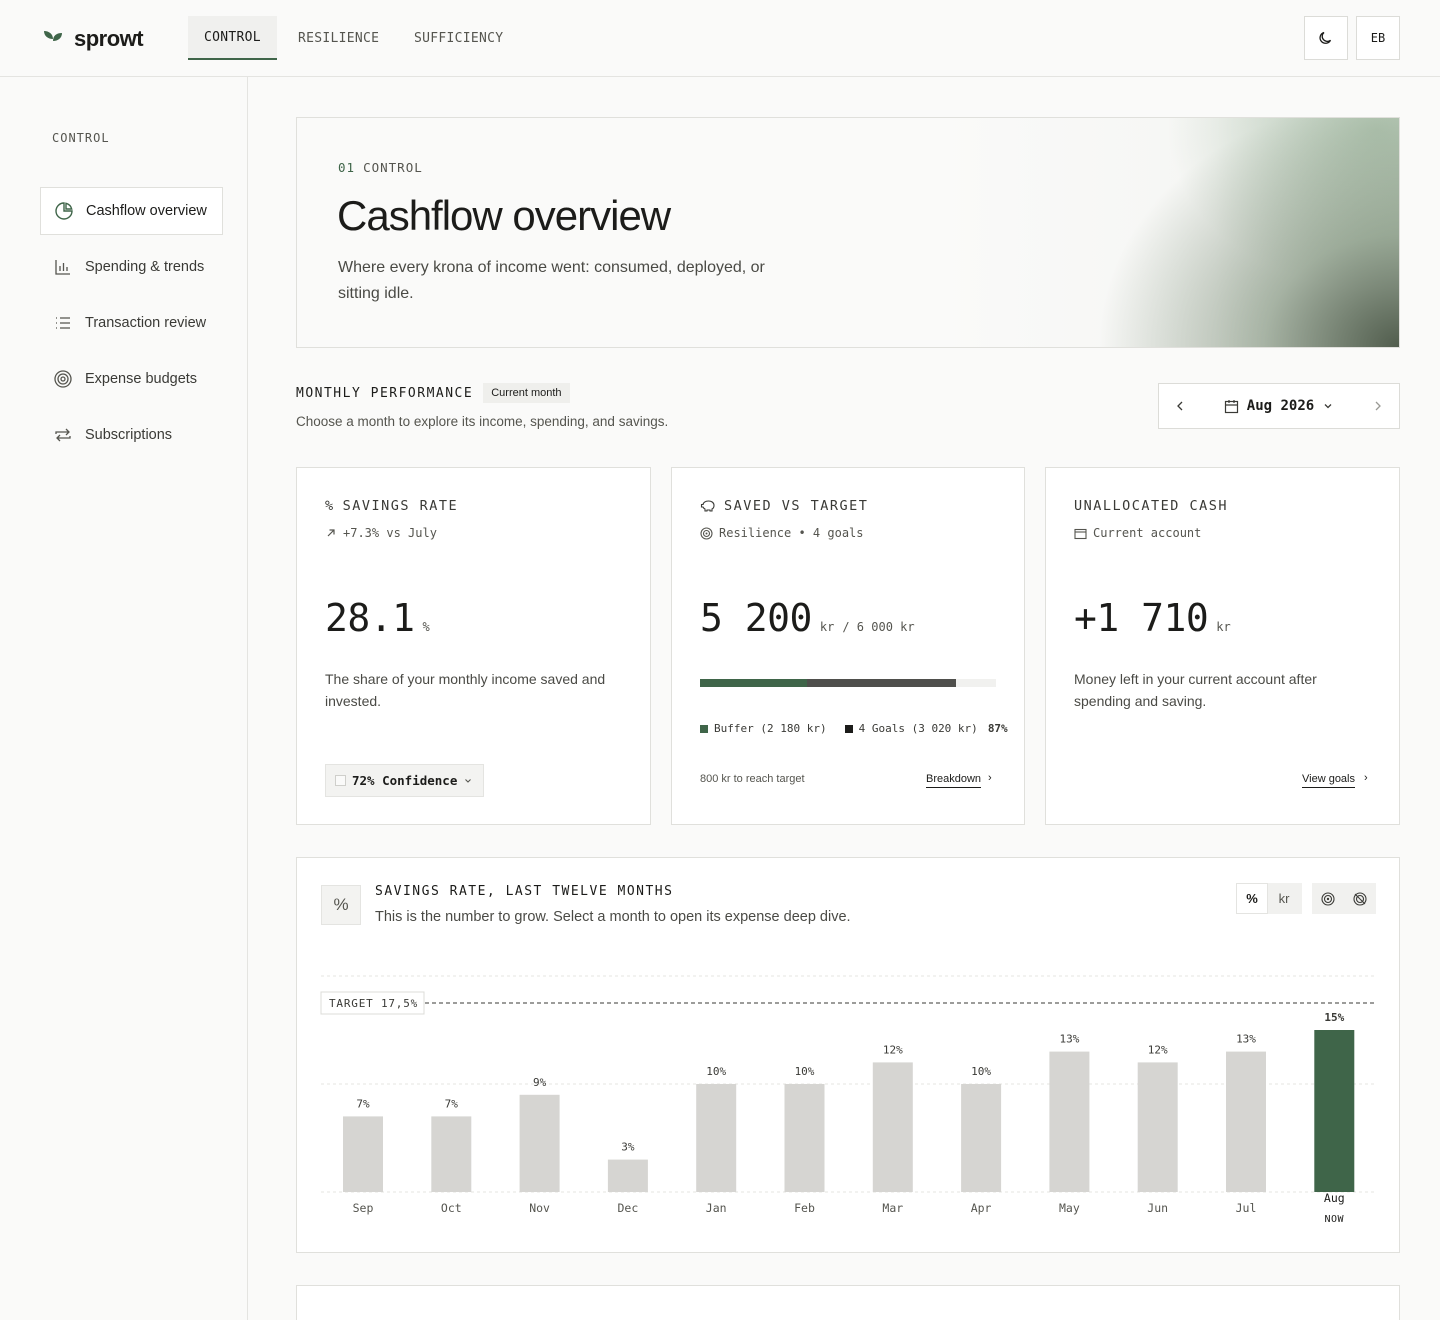  I want to click on x-tick-label: Aug, so click(1334, 1198).